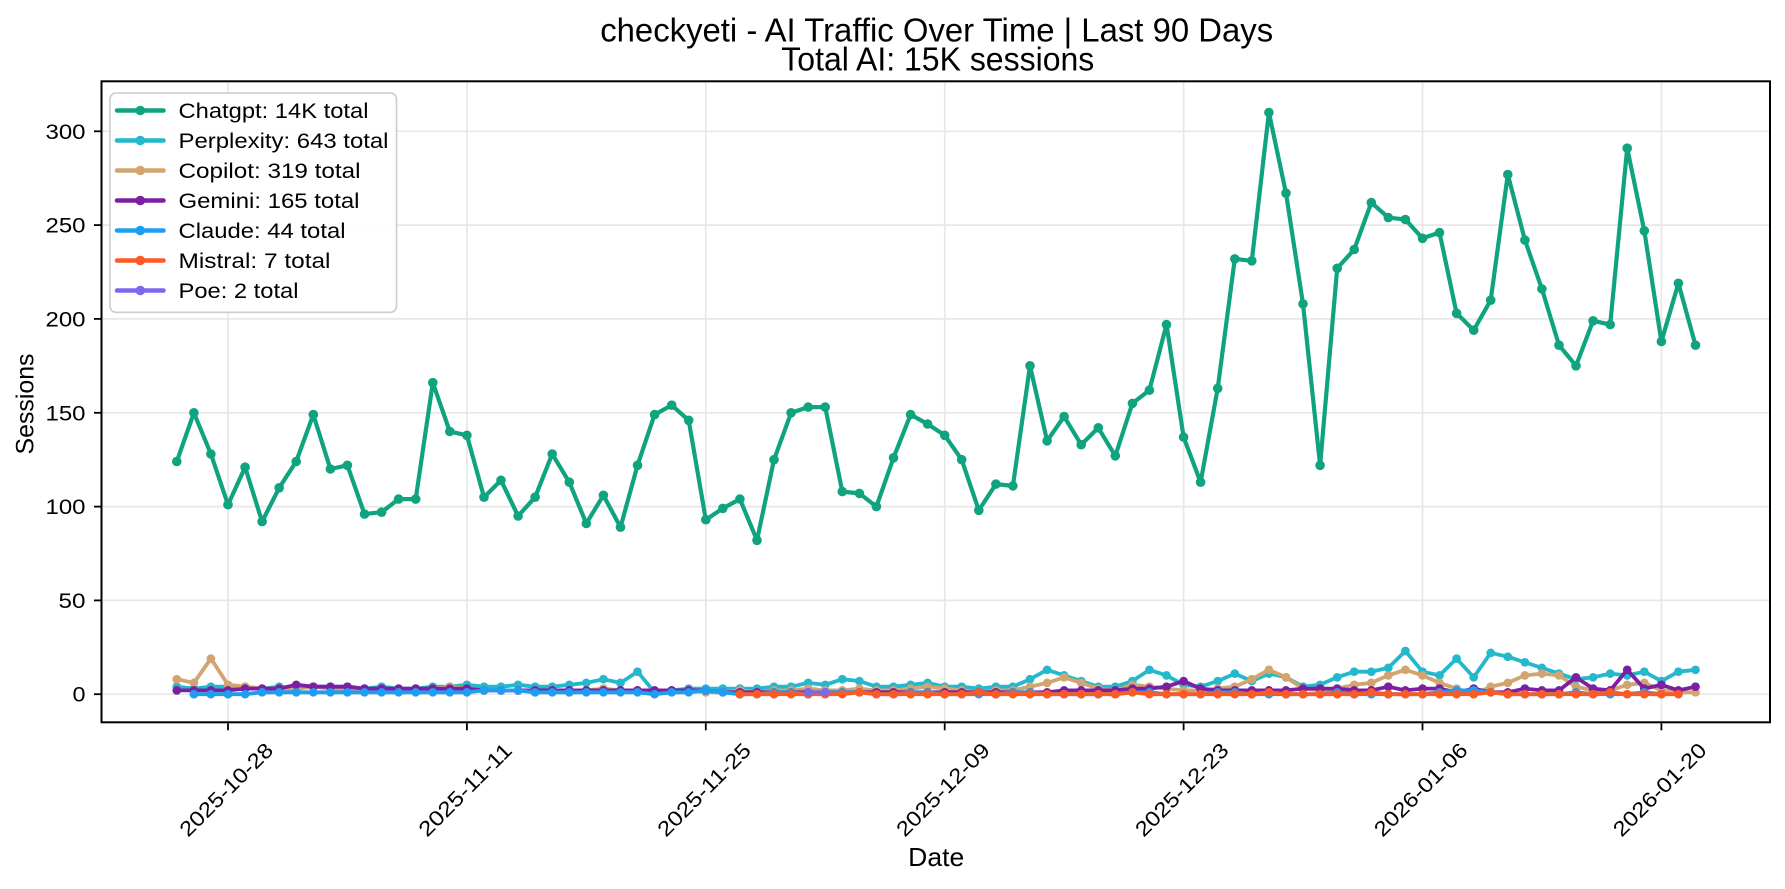 The height and width of the screenshot is (889, 1785). Describe the element at coordinates (274, 111) in the screenshot. I see `svg-text: Chatgpt: 14K total` at that location.